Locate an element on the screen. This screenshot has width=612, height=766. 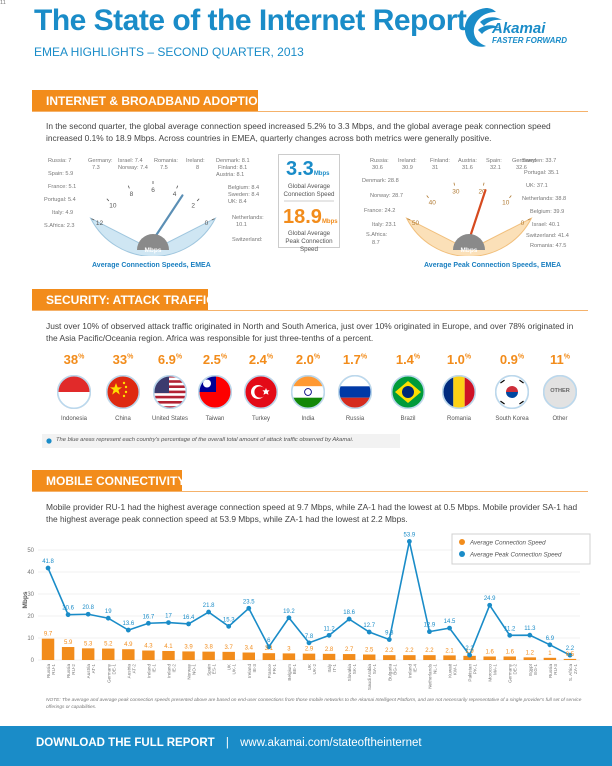
gauge-country-label: Norway: 28.7 is located at coordinates (386, 196).